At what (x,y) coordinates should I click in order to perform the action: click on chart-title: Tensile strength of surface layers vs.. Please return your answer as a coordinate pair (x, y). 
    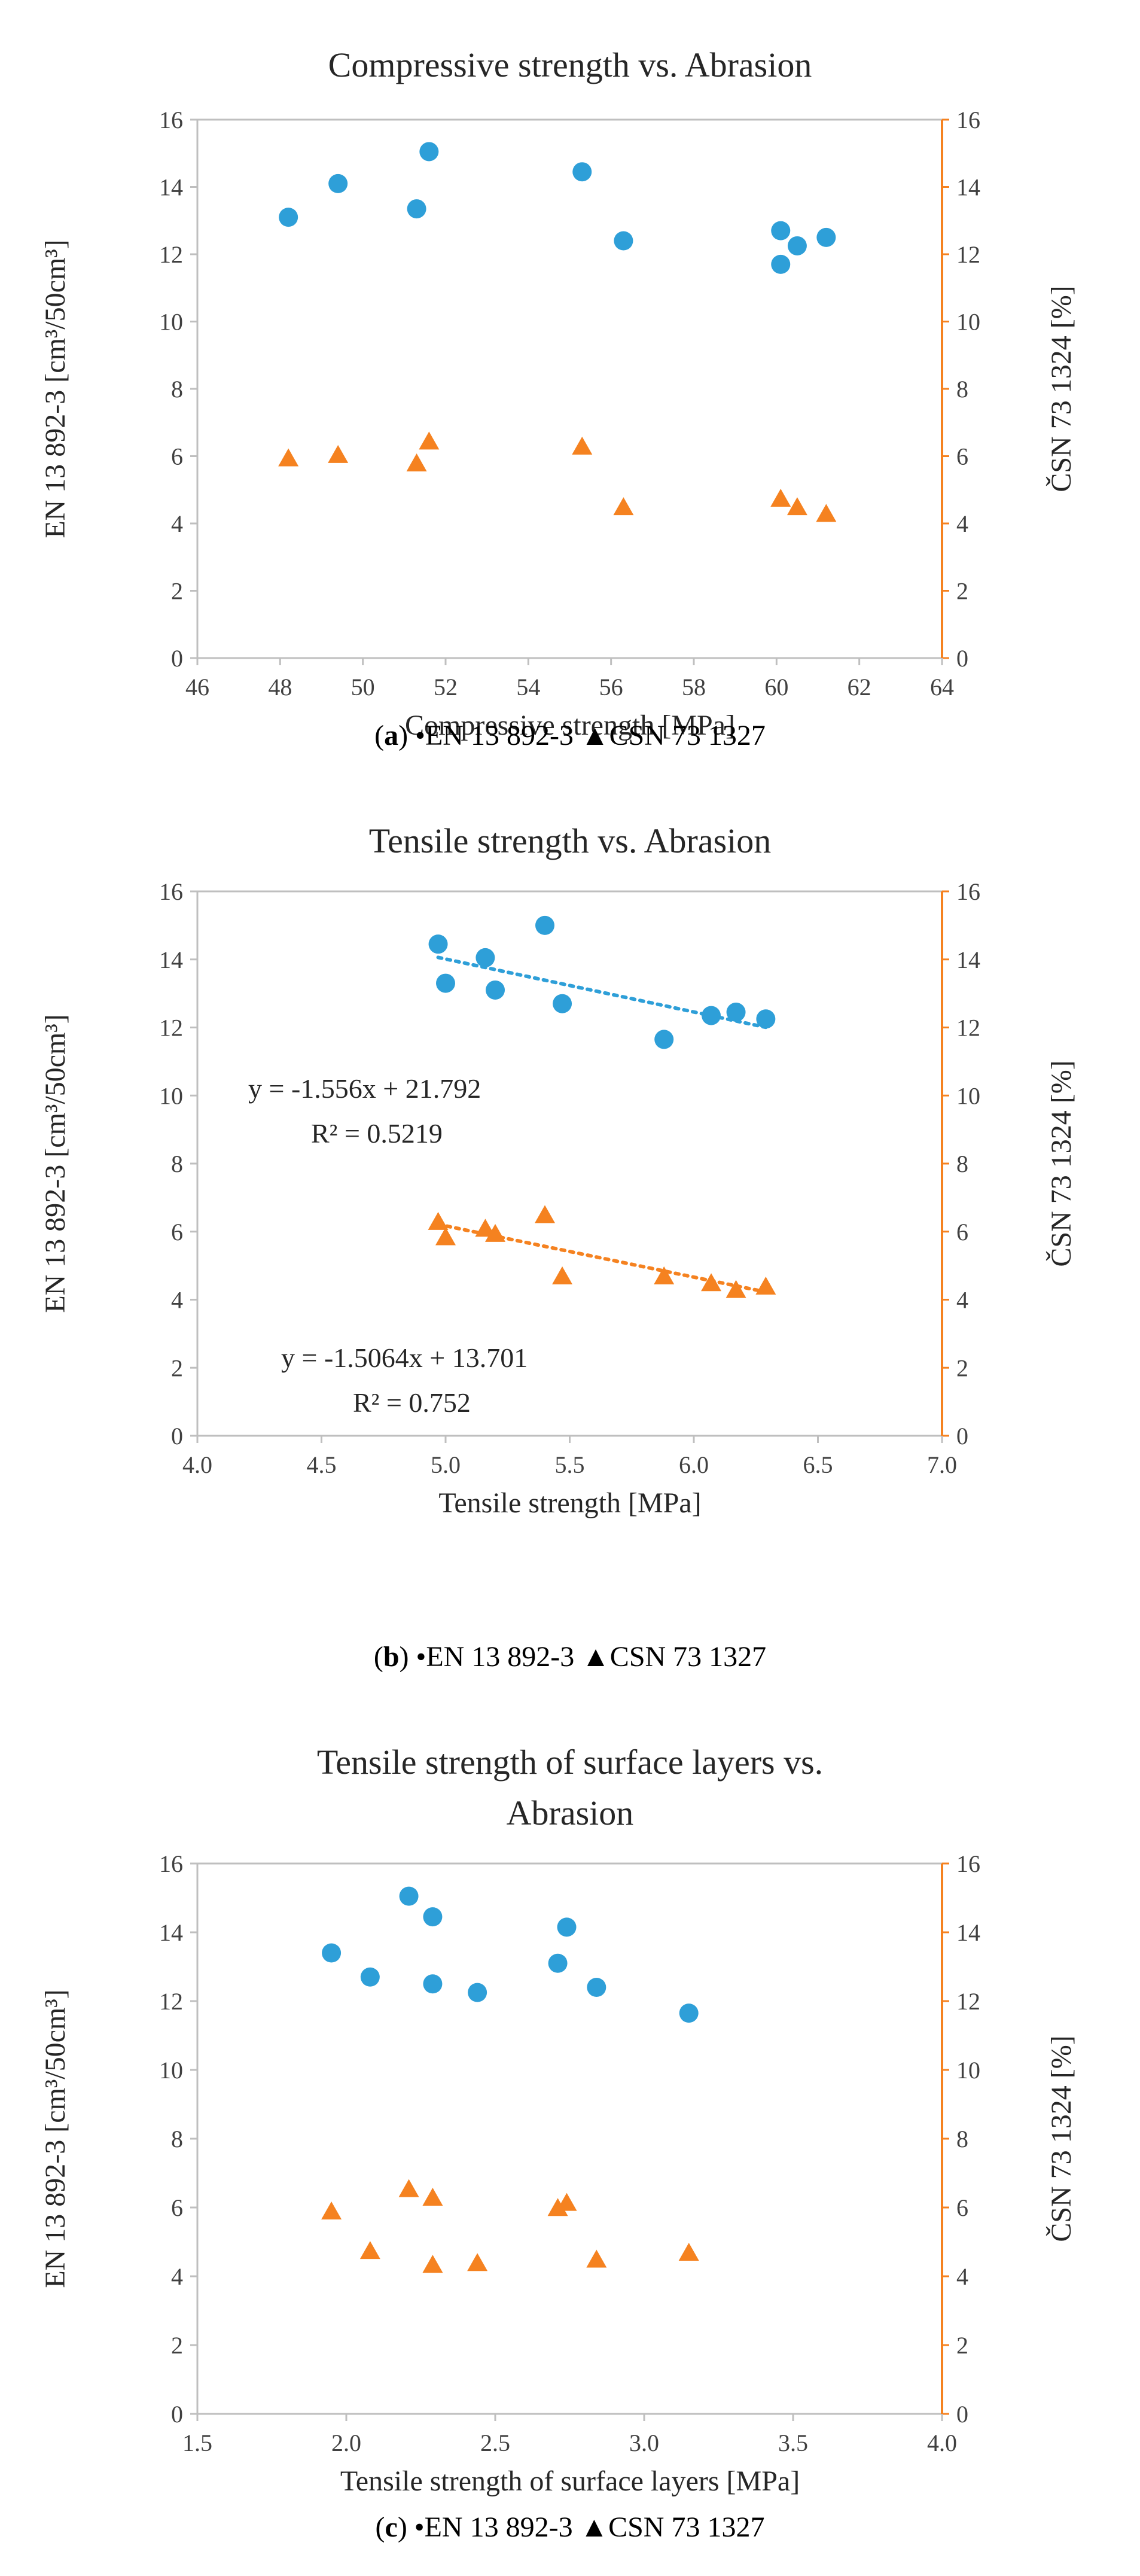
    Looking at the image, I should click on (570, 1762).